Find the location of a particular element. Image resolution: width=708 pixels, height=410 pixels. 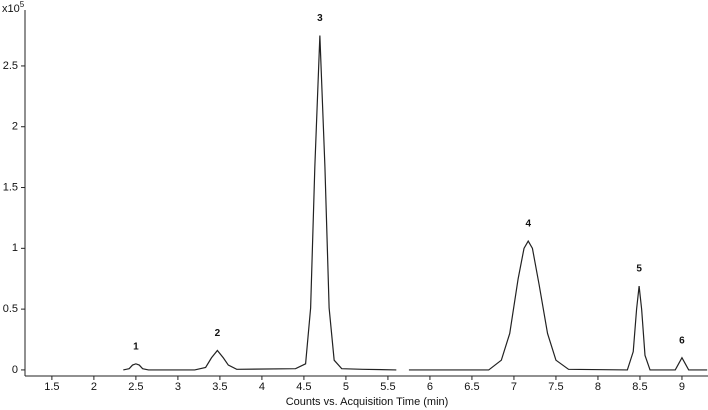

x-tick-label: 2 is located at coordinates (94, 387).